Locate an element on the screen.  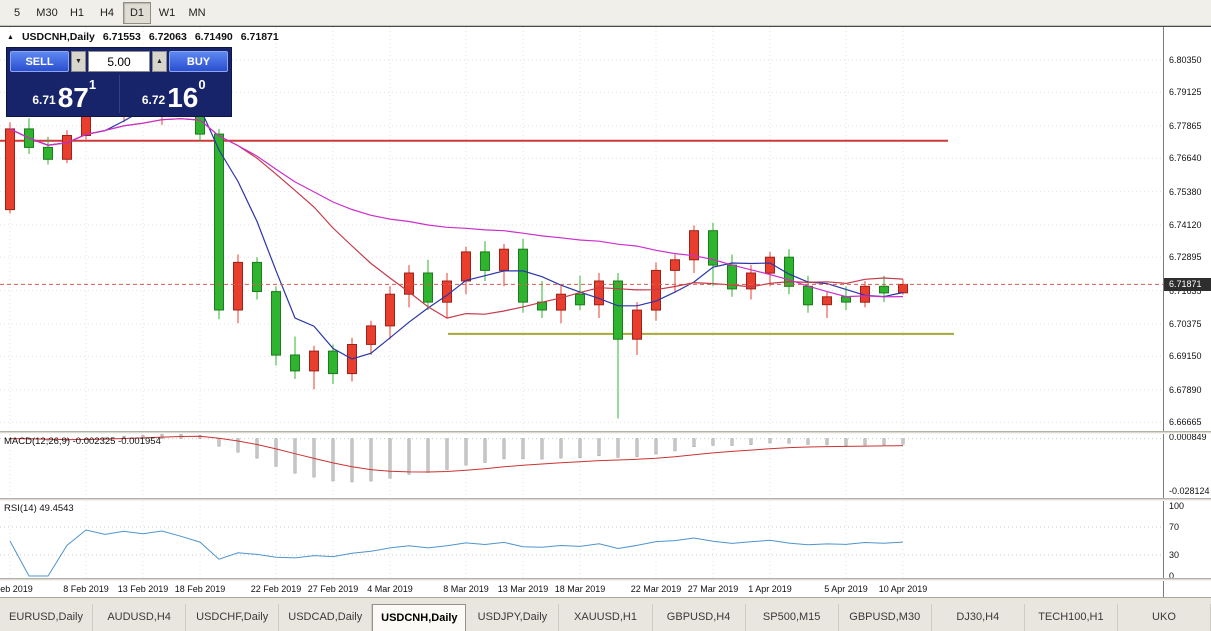
price-axis-label: 6.79125 is located at coordinates (1185, 92).